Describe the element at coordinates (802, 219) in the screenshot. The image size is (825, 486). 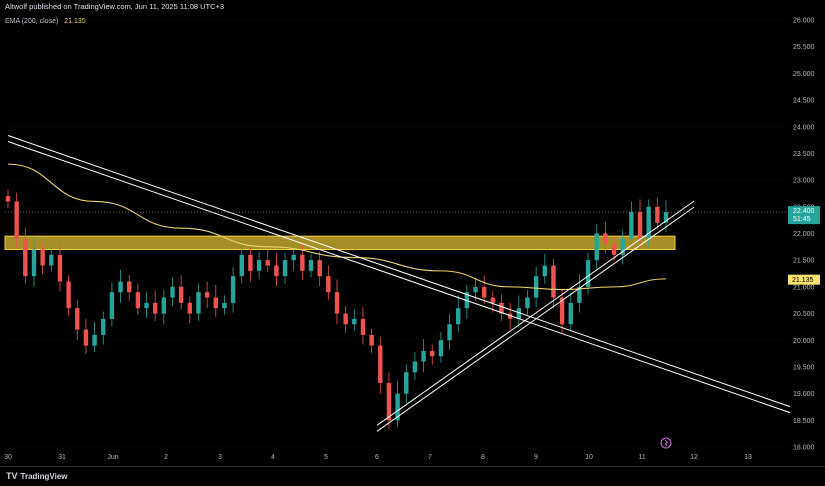
I see `candle-countdown: 51:45` at that location.